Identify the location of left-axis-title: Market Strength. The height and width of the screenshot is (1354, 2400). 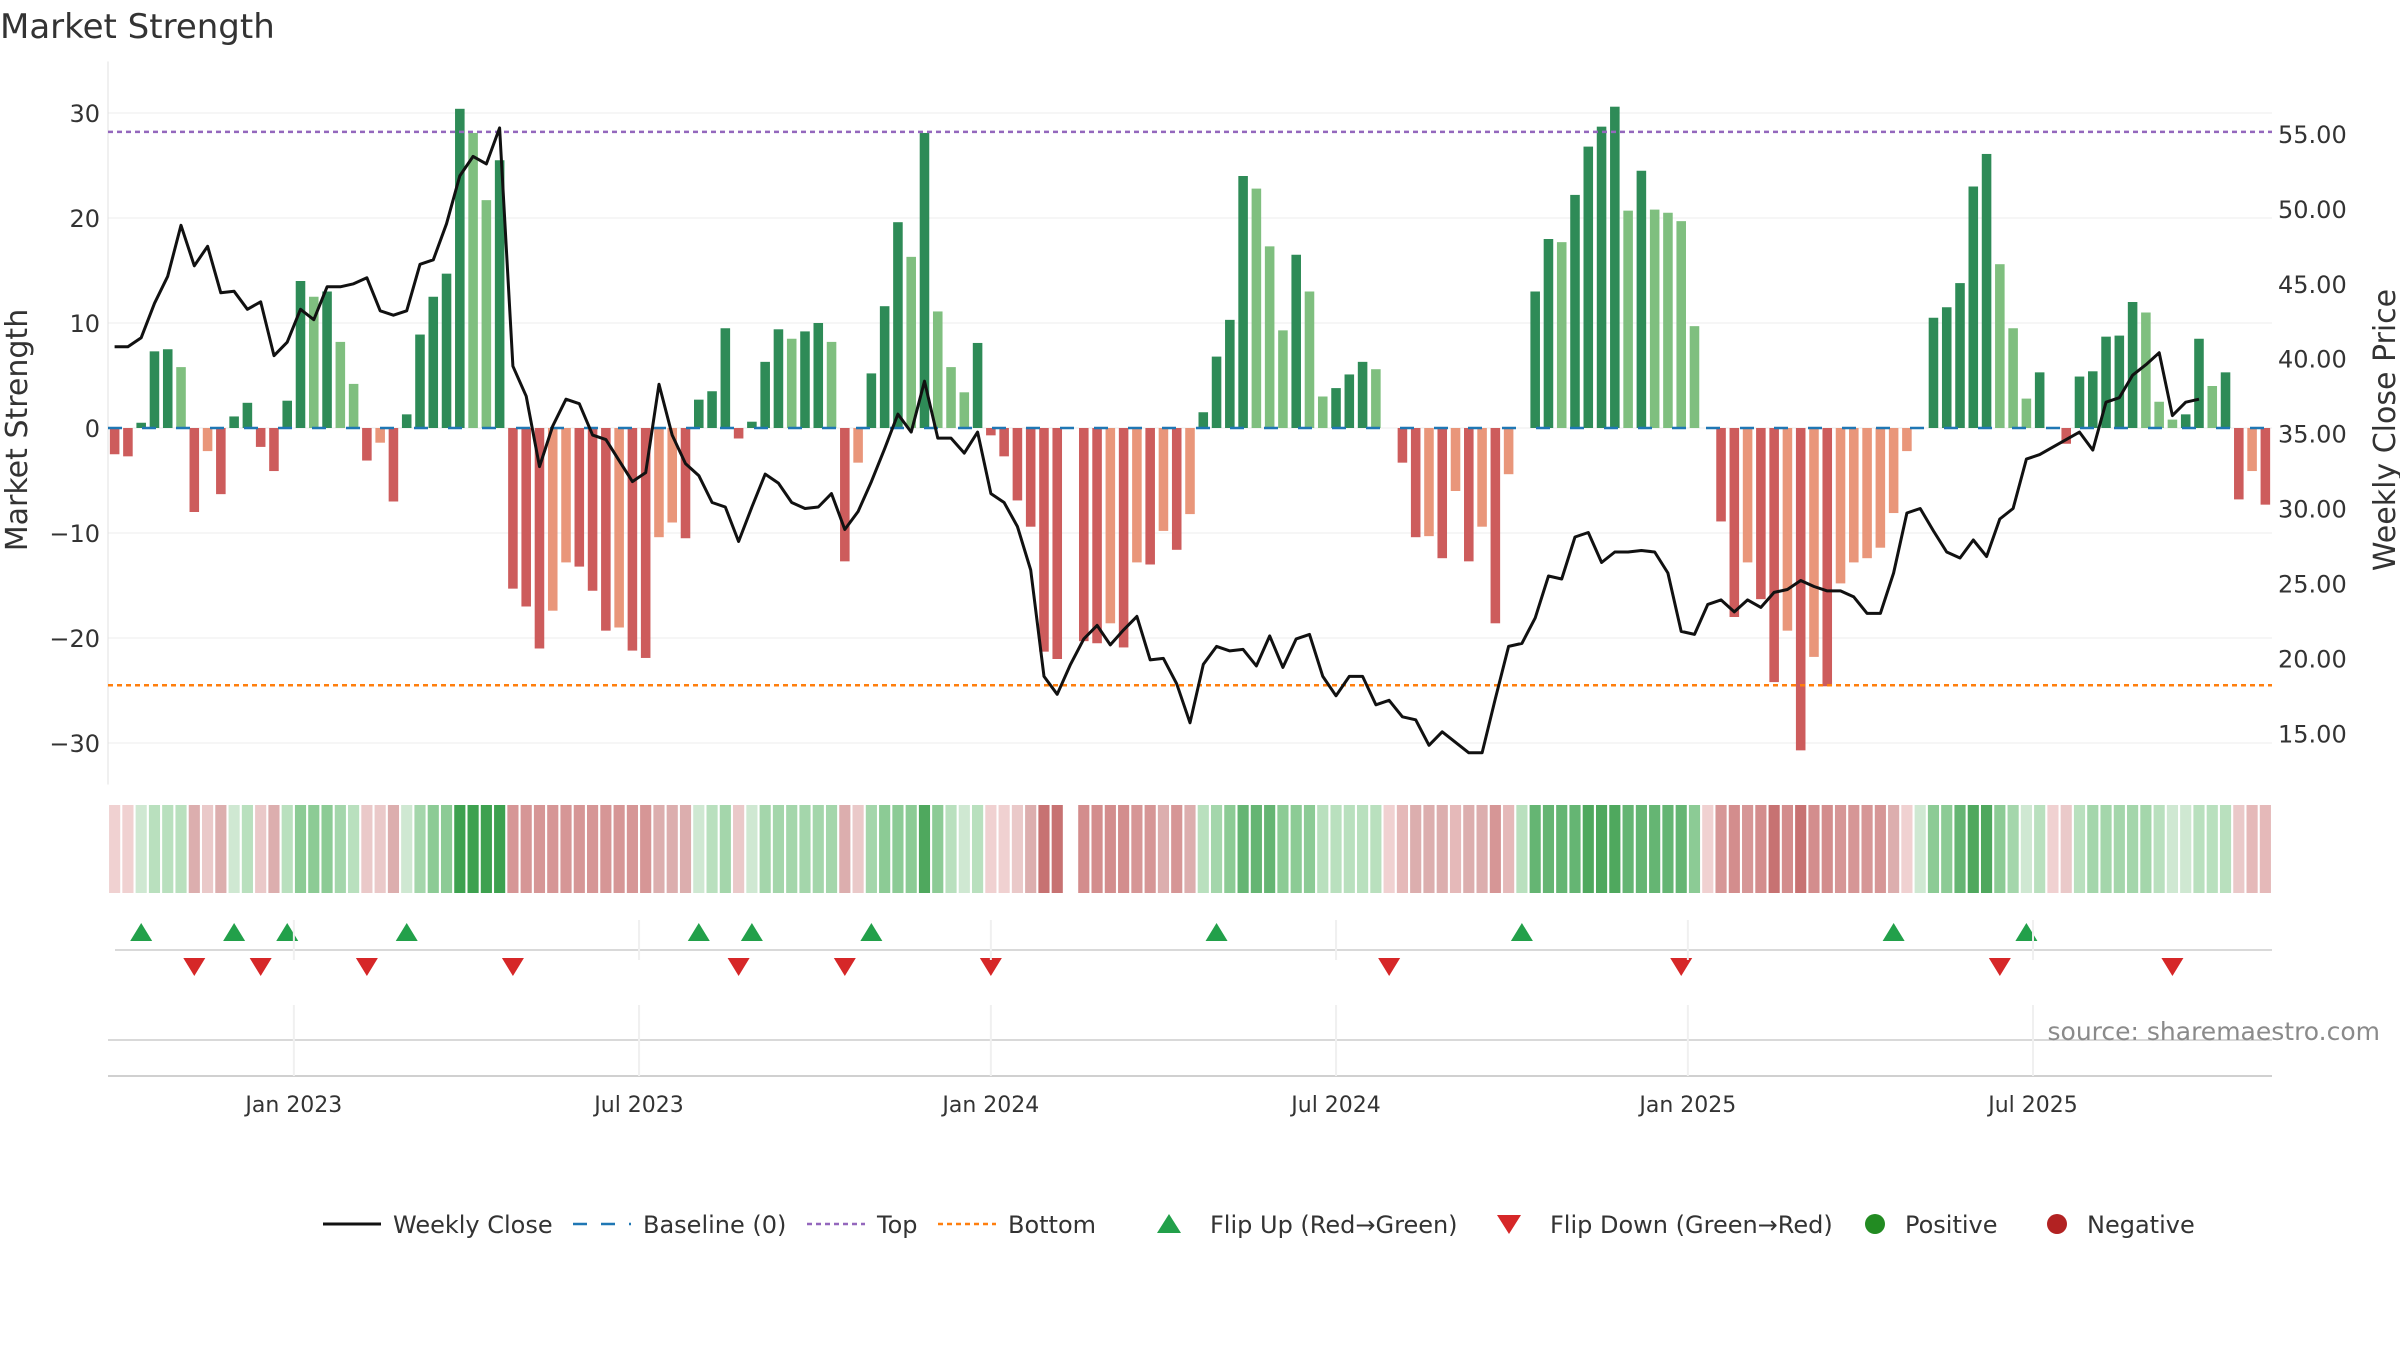
(17, 430).